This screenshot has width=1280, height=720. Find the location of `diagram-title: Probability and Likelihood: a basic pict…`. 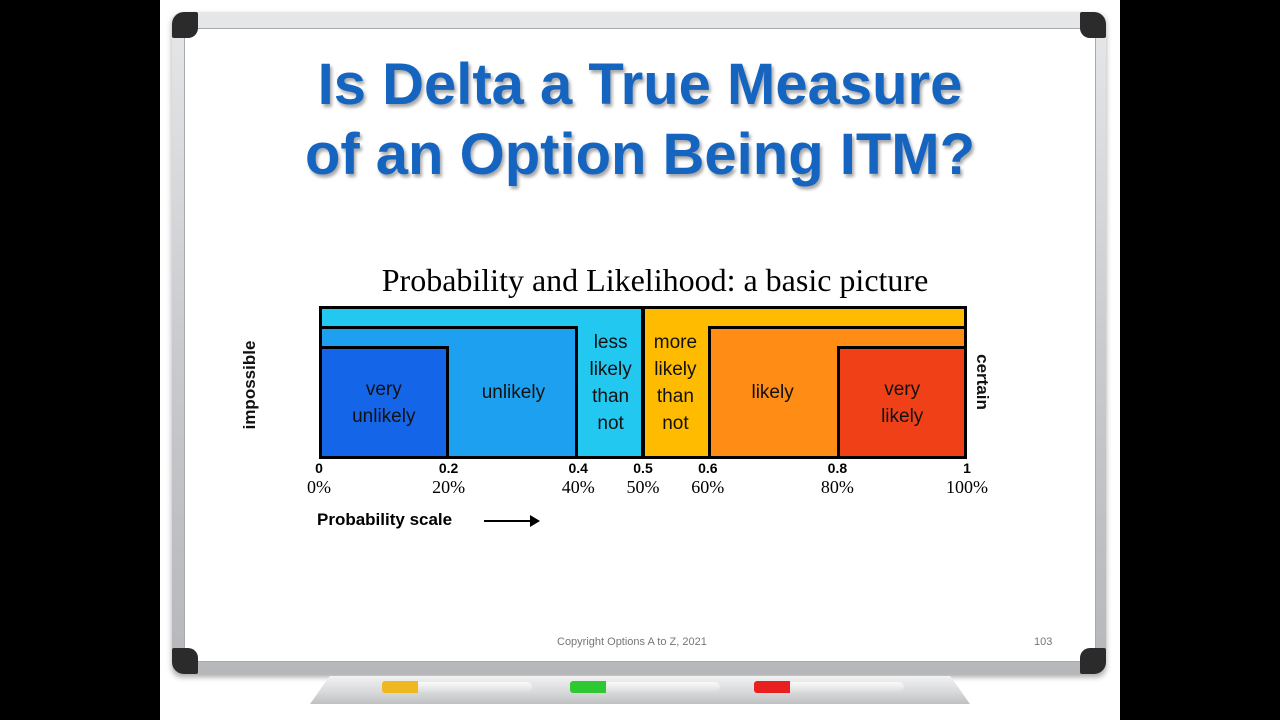

diagram-title: Probability and Likelihood: a basic pict… is located at coordinates (655, 280).